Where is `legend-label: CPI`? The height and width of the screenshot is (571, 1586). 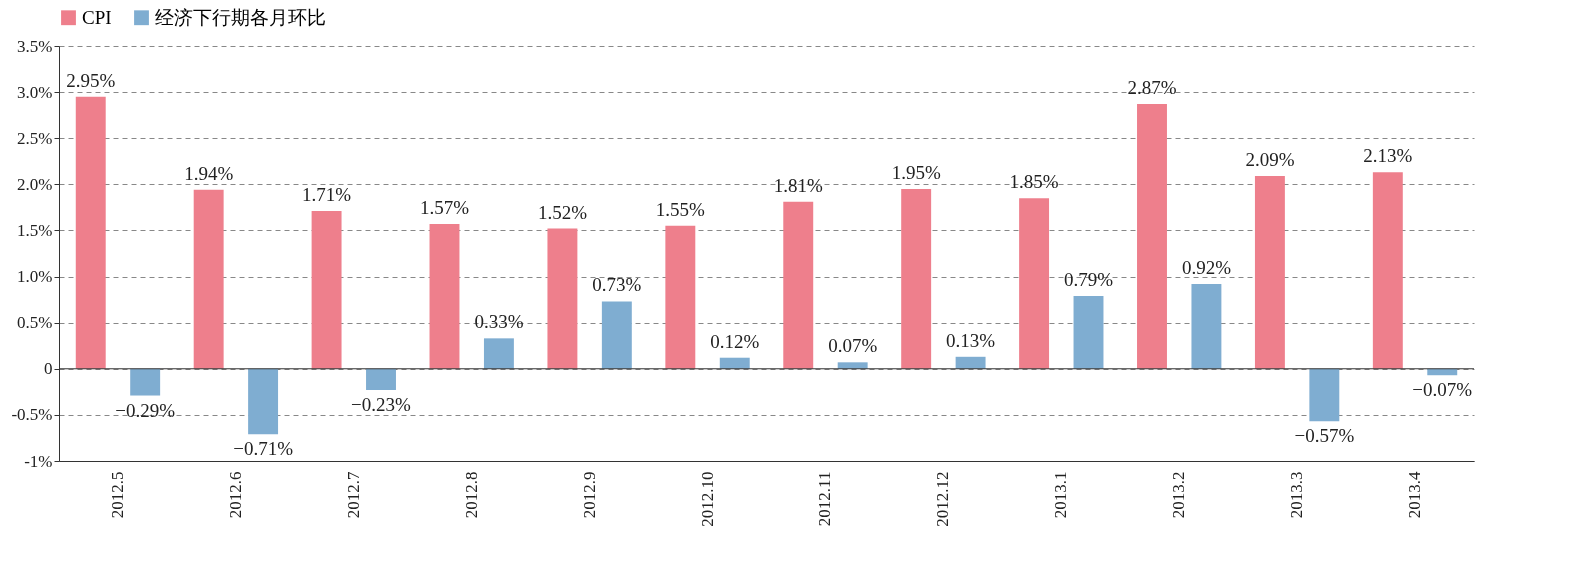
legend-label: CPI is located at coordinates (97, 17).